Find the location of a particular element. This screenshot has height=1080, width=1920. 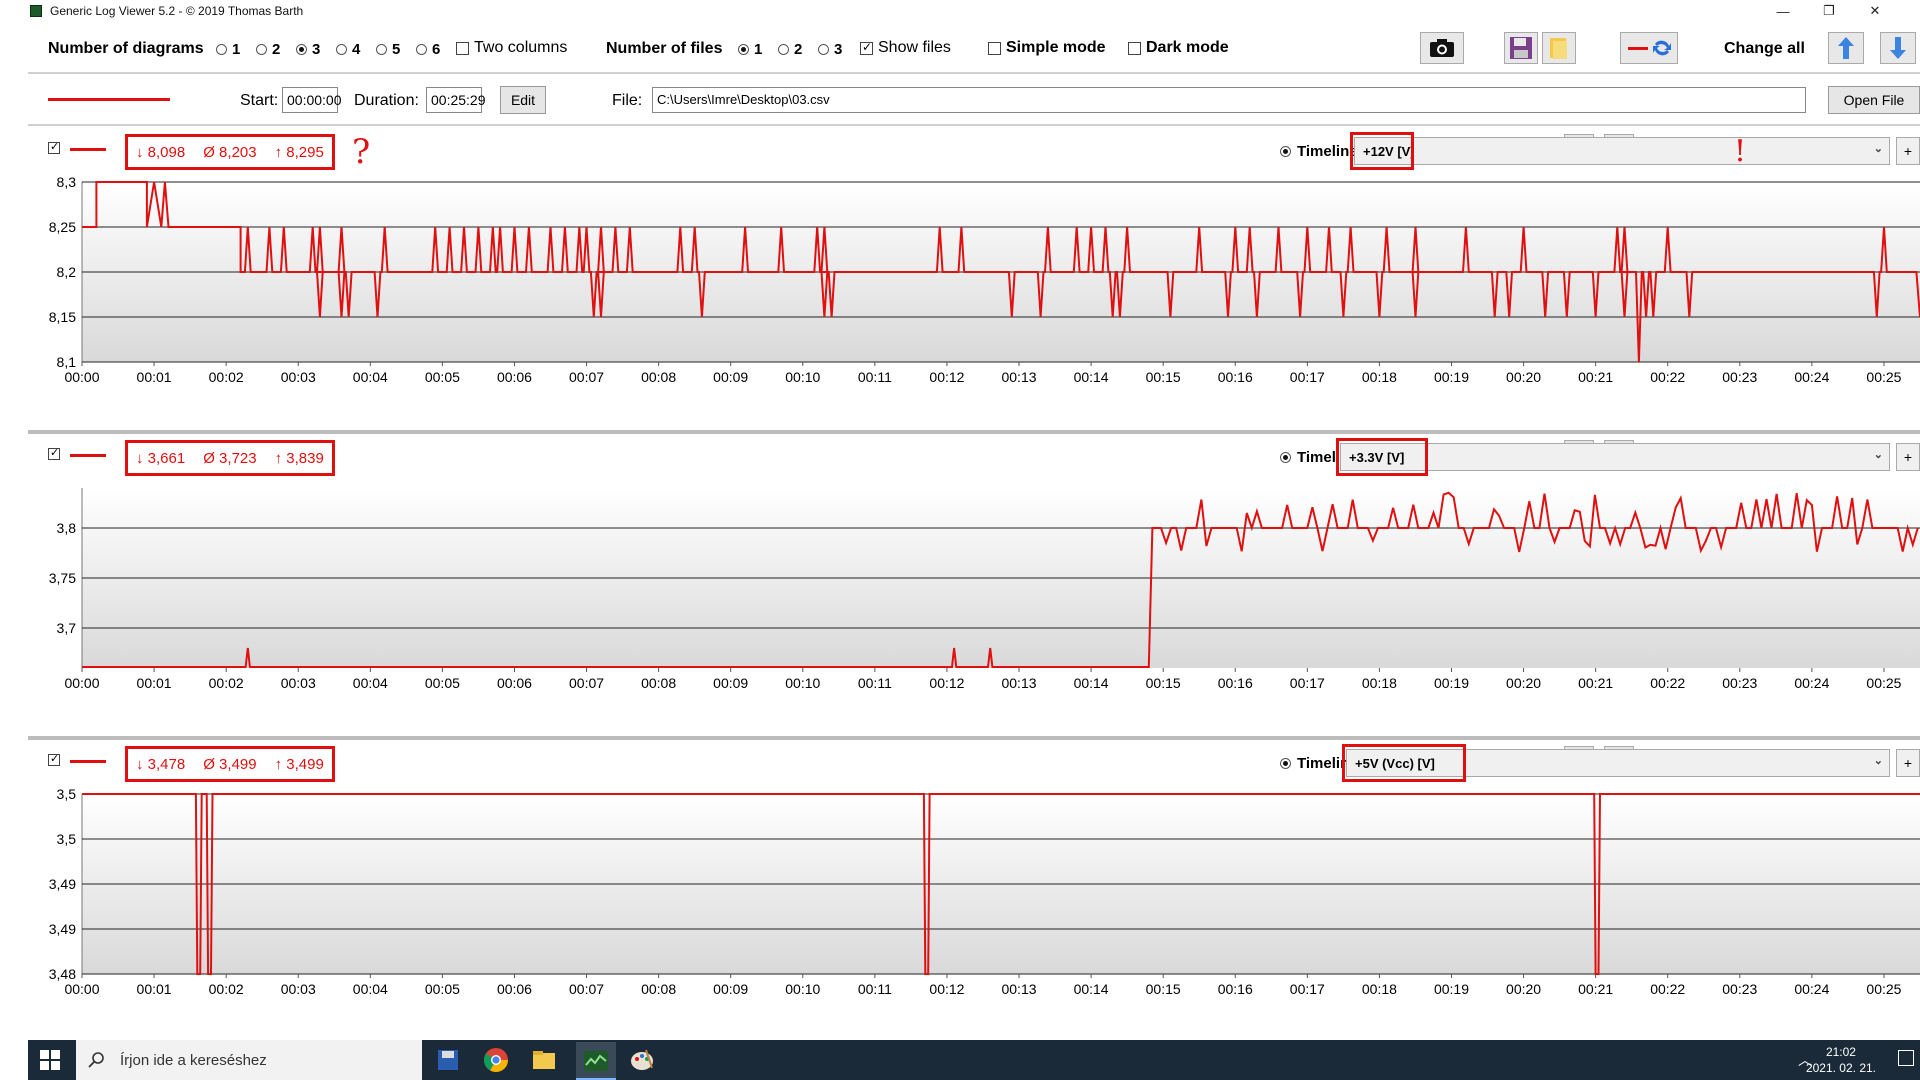

diagrams-radio-2: 2 is located at coordinates (268, 49).